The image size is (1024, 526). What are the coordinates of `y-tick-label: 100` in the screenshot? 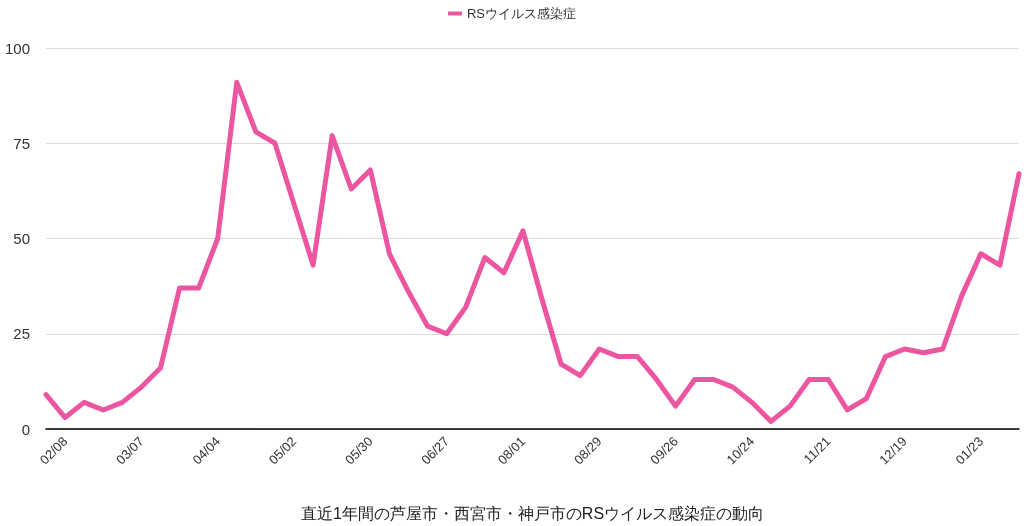 It's located at (17, 48).